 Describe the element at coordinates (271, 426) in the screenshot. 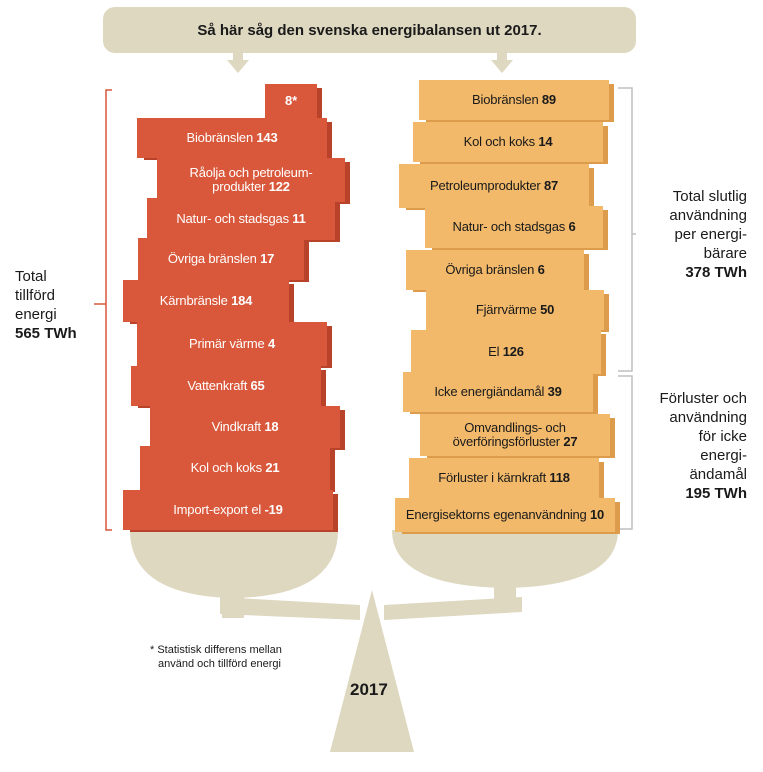

I see `supply-block-value: 18` at that location.